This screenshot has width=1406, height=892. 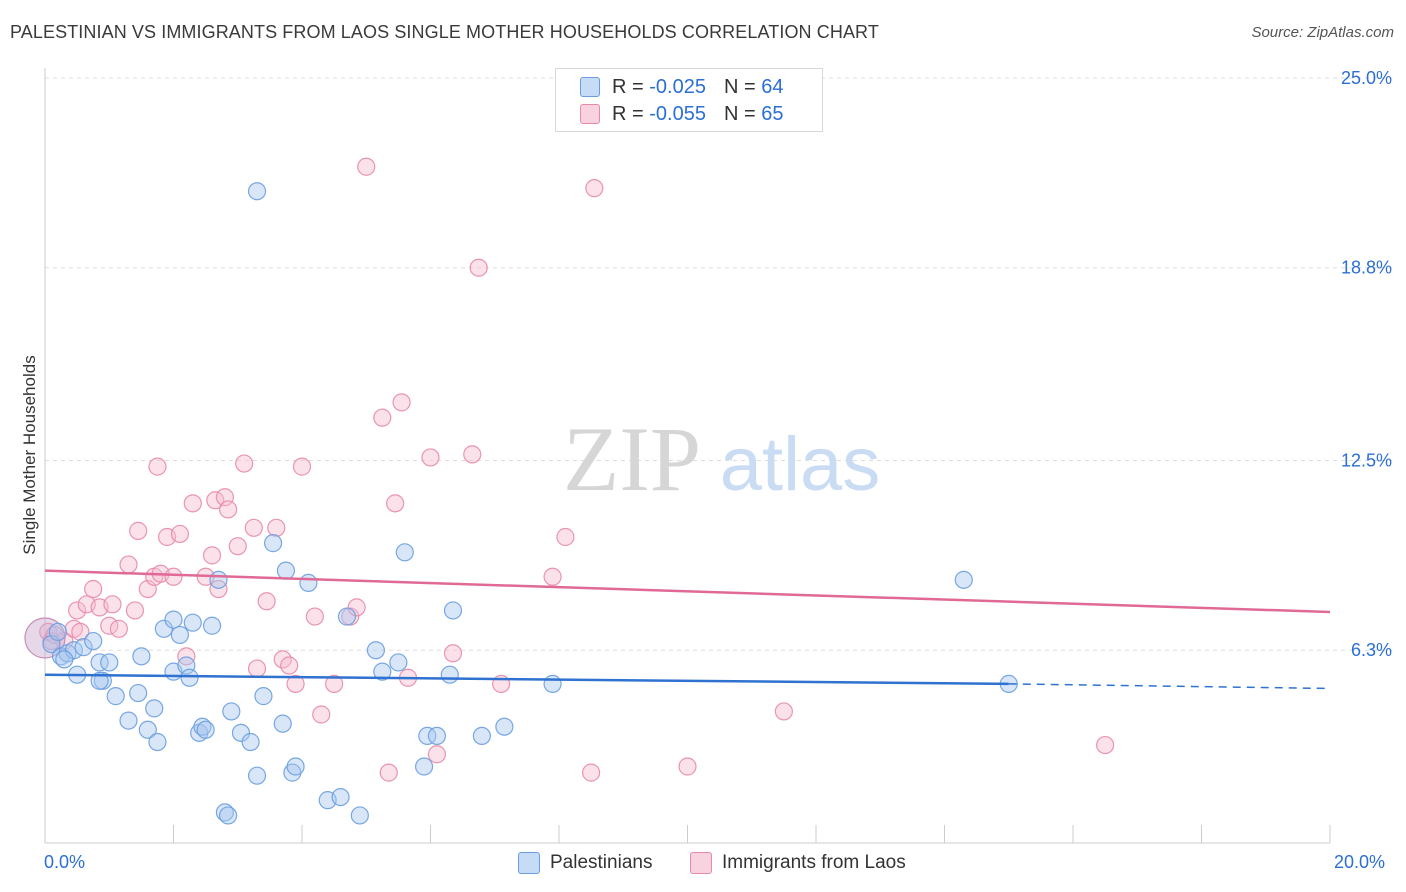 I want to click on series-legend-swatch-pink, so click(x=701, y=863).